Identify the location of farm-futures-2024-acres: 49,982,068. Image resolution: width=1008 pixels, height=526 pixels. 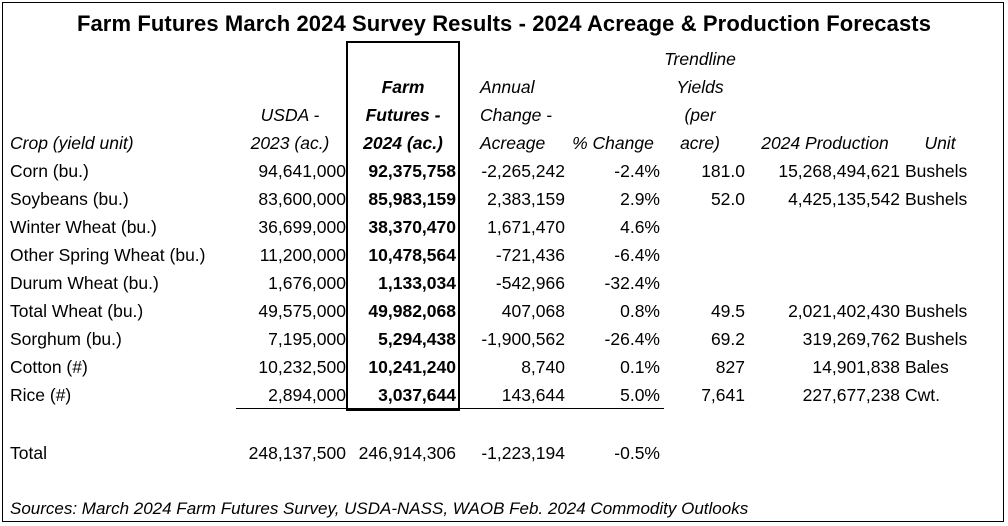
(412, 311).